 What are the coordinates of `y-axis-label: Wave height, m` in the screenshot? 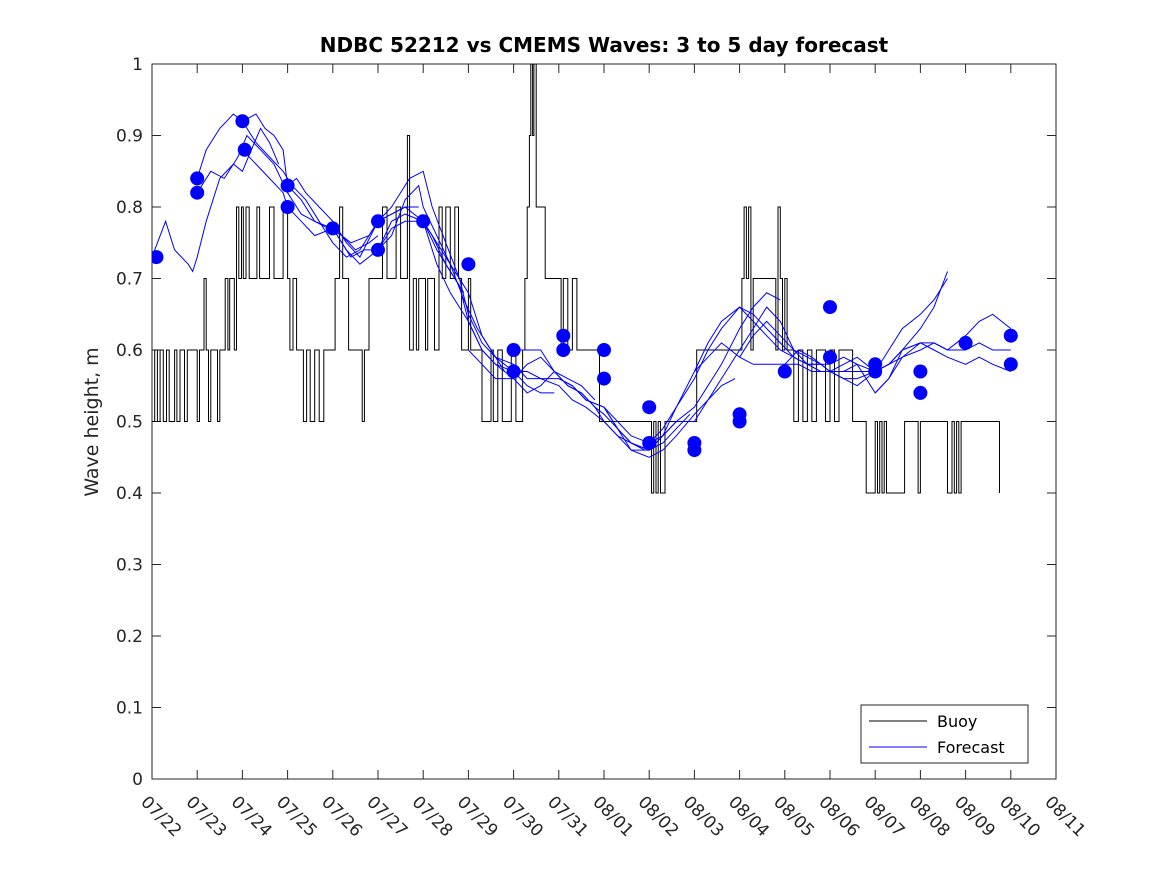 It's located at (92, 421).